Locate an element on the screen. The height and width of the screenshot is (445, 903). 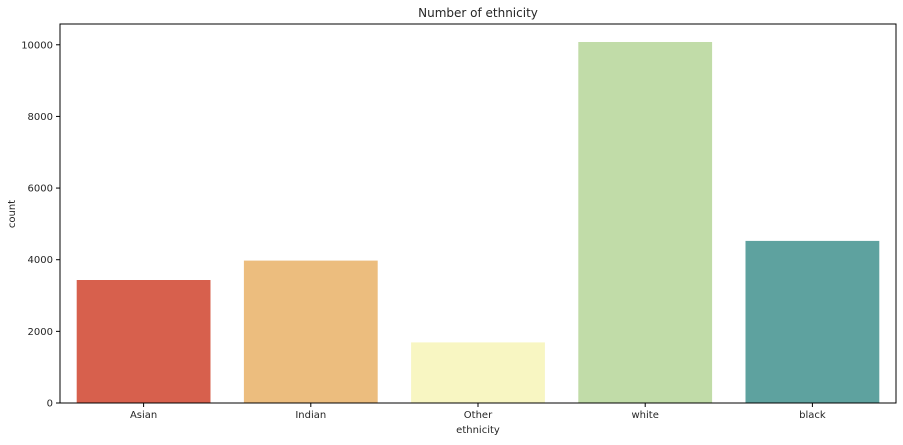
y-tick-label-8000: 8000 is located at coordinates (40, 117).